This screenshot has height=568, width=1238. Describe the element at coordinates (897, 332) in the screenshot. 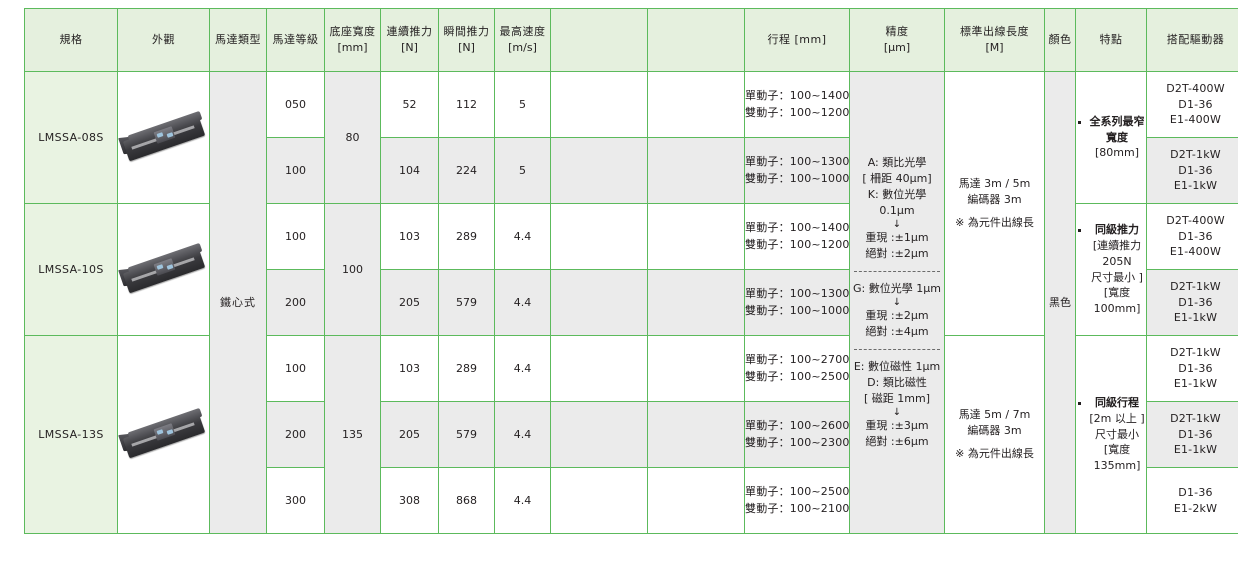

I see `accuracy-absolute: 絕對 :±4µm` at that location.